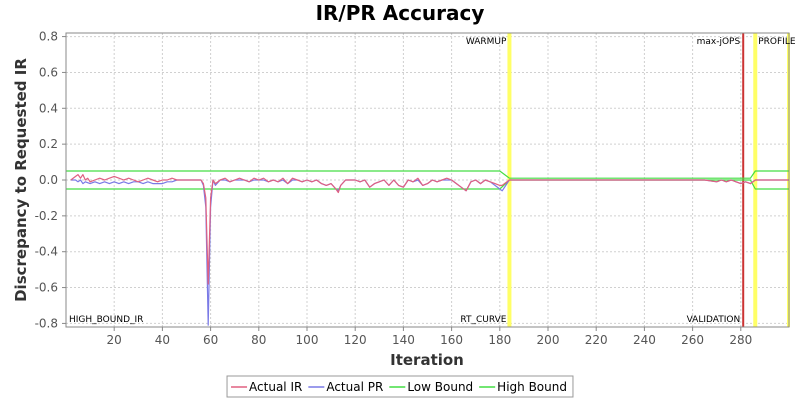 The height and width of the screenshot is (400, 800). I want to click on y-tick-label: 0.2, so click(48, 144).